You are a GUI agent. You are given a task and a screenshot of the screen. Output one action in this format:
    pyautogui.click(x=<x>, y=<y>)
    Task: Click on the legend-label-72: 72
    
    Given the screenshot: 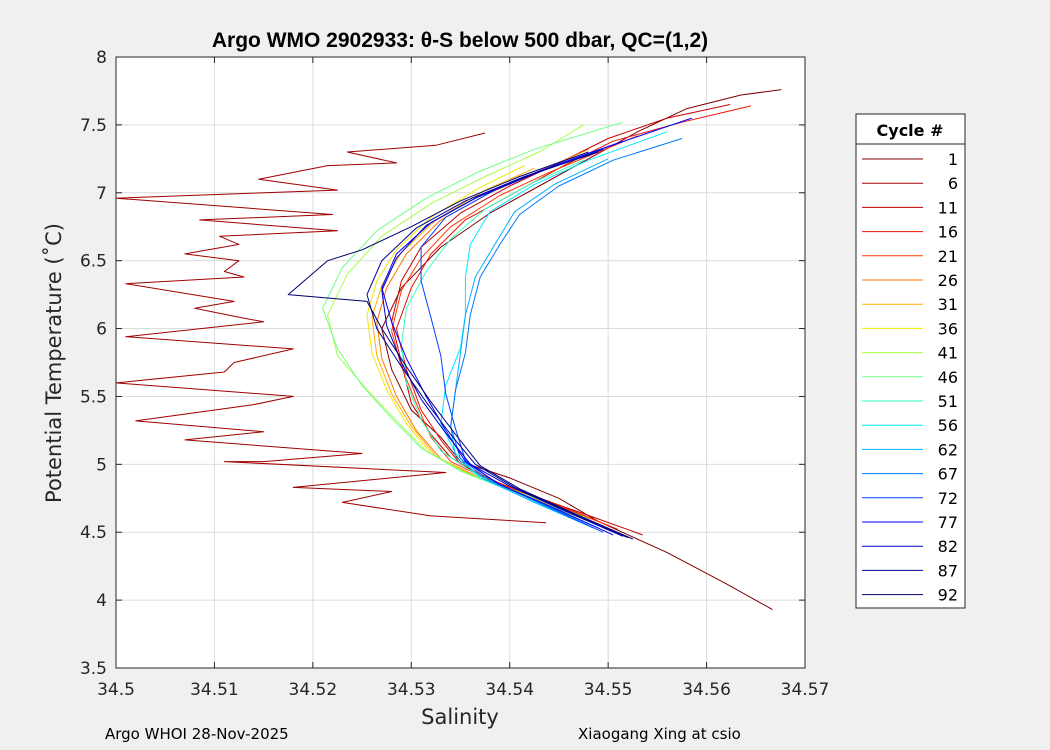 What is the action you would take?
    pyautogui.click(x=948, y=498)
    